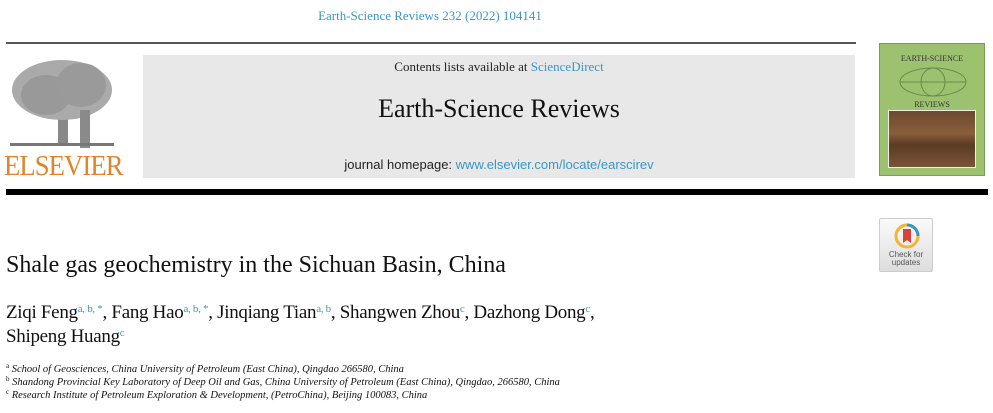 This screenshot has width=993, height=413. I want to click on header-rule, so click(497, 192).